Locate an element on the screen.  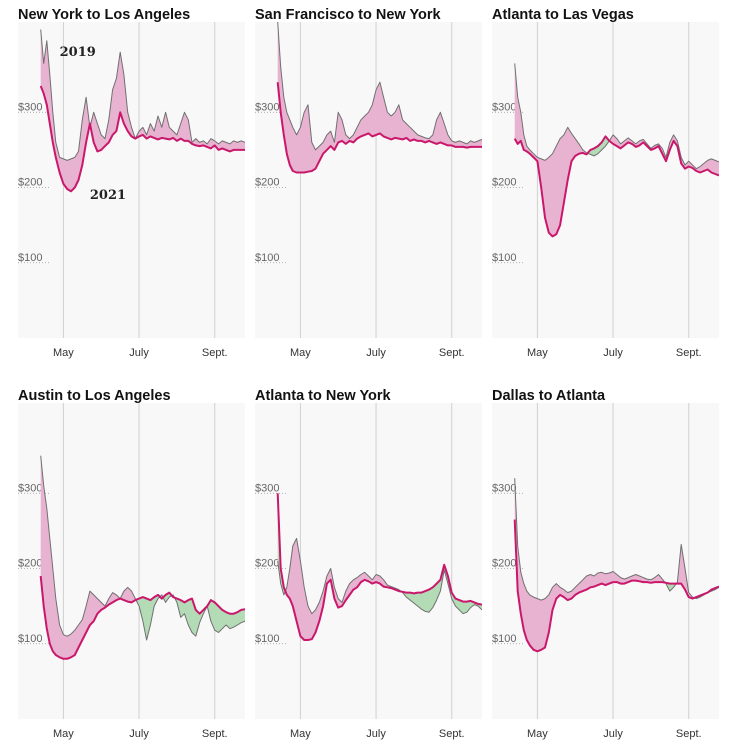
panel-title: Atlanta to Las Vegas is located at coordinates (563, 15).